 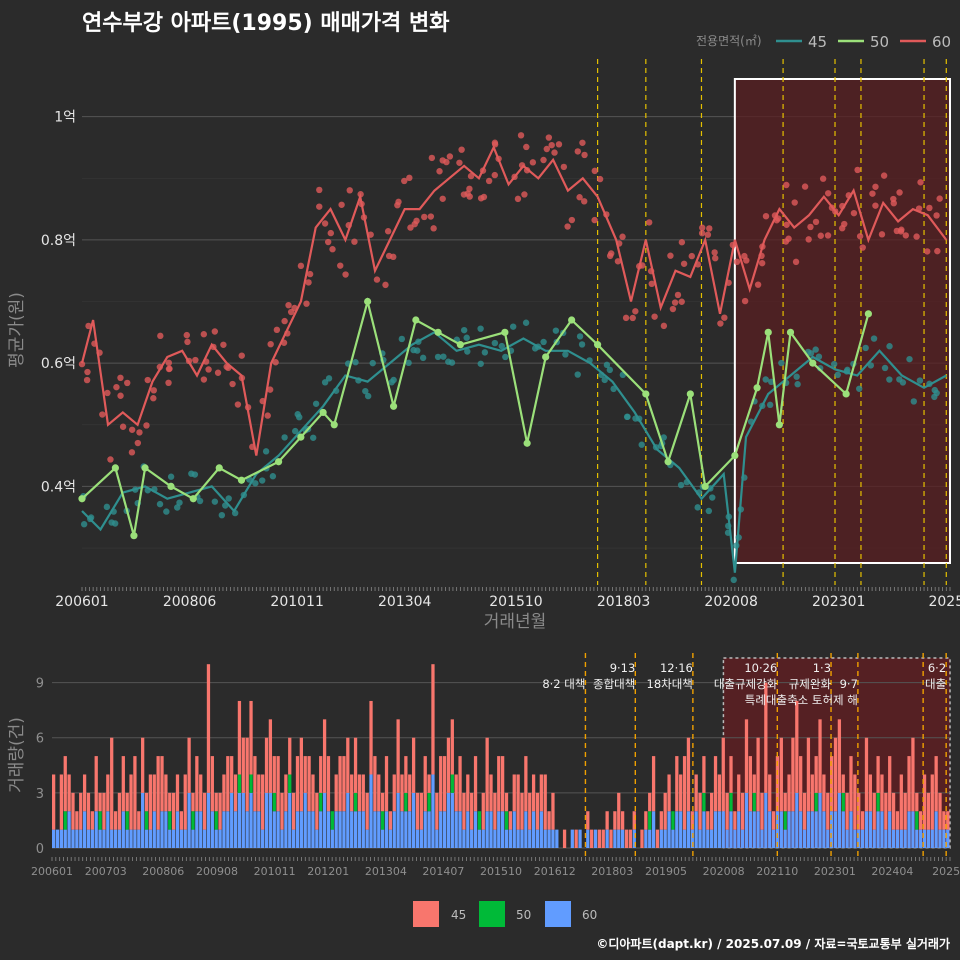 I want to click on legend-label-45: 45, so click(x=817, y=42).